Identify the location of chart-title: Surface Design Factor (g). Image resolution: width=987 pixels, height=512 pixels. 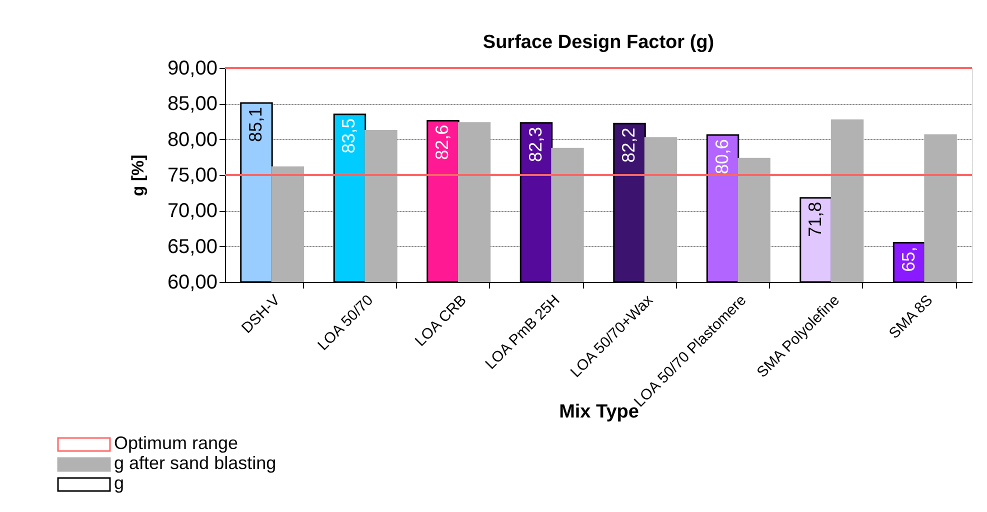
(598, 42).